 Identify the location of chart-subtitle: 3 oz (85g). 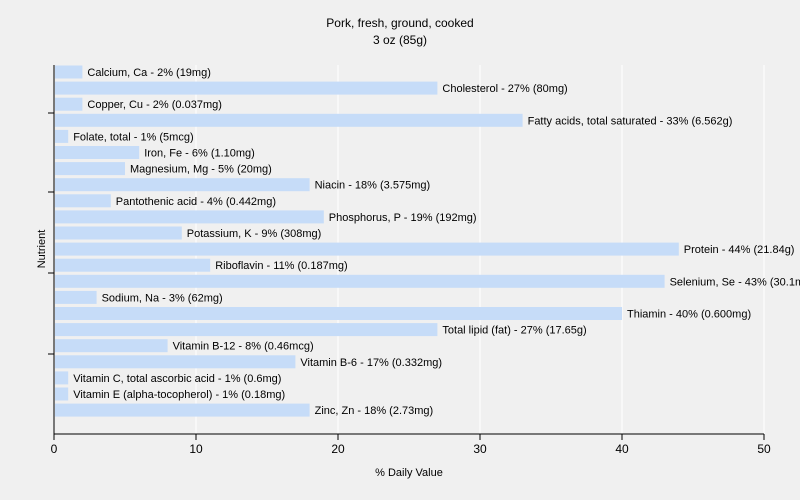
(400, 40).